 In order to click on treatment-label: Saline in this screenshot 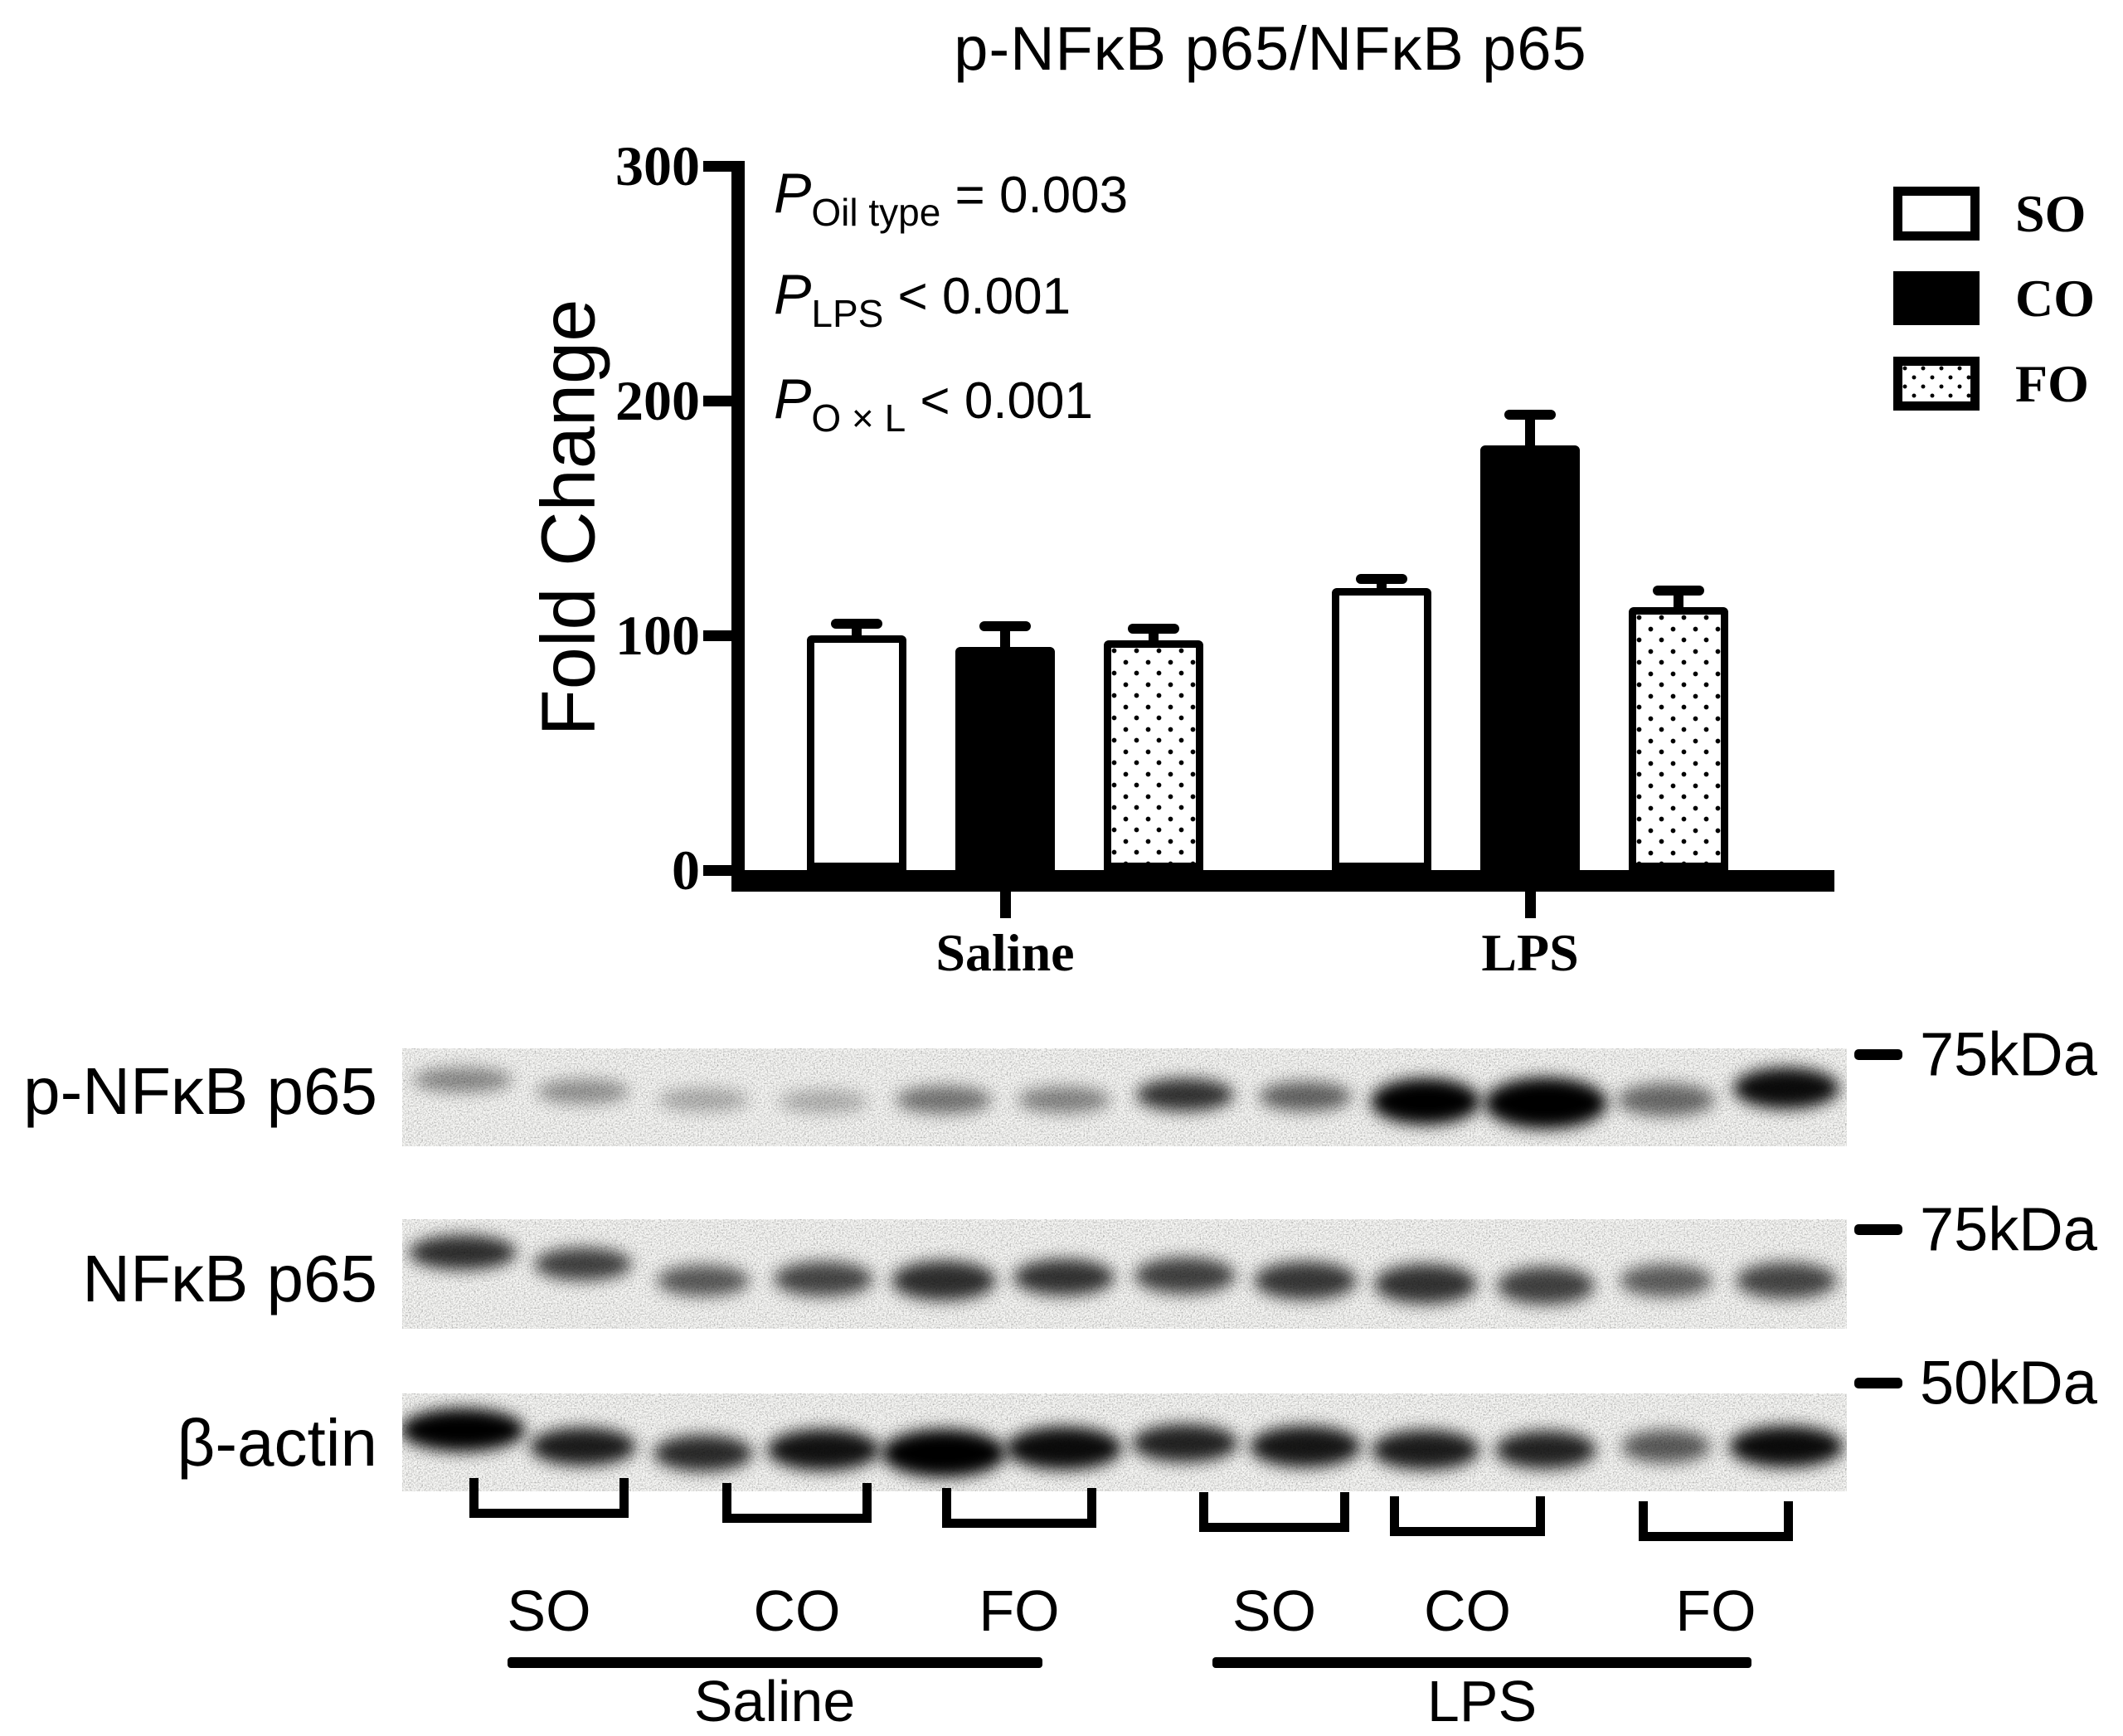, I will do `click(775, 1701)`.